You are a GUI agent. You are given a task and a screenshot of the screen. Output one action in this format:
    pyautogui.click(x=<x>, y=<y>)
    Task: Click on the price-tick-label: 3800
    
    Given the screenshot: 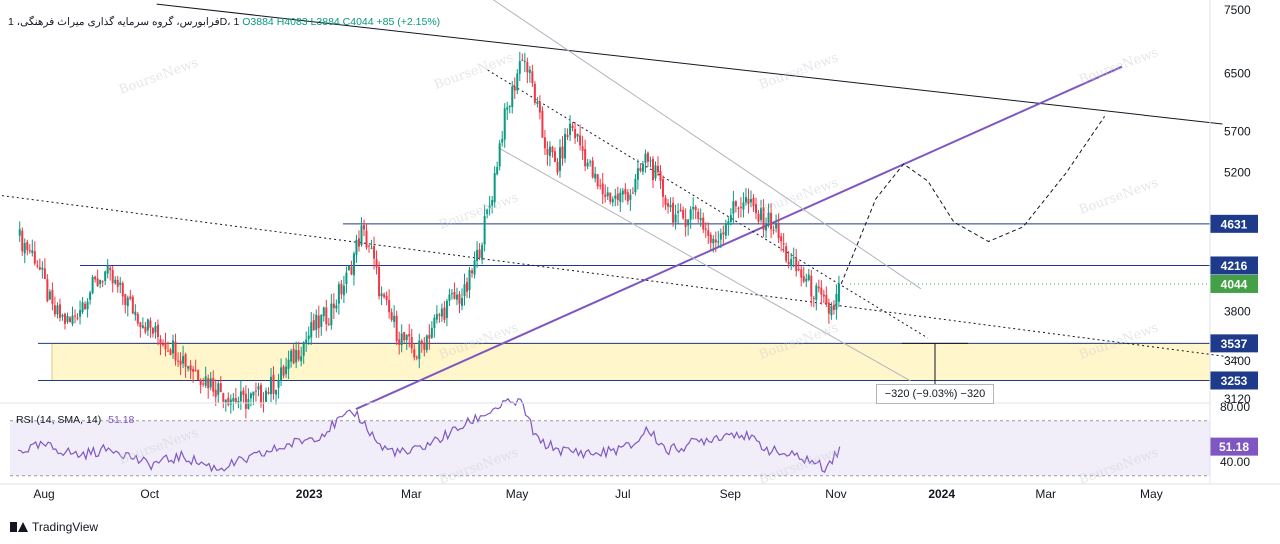 What is the action you would take?
    pyautogui.click(x=1237, y=312)
    